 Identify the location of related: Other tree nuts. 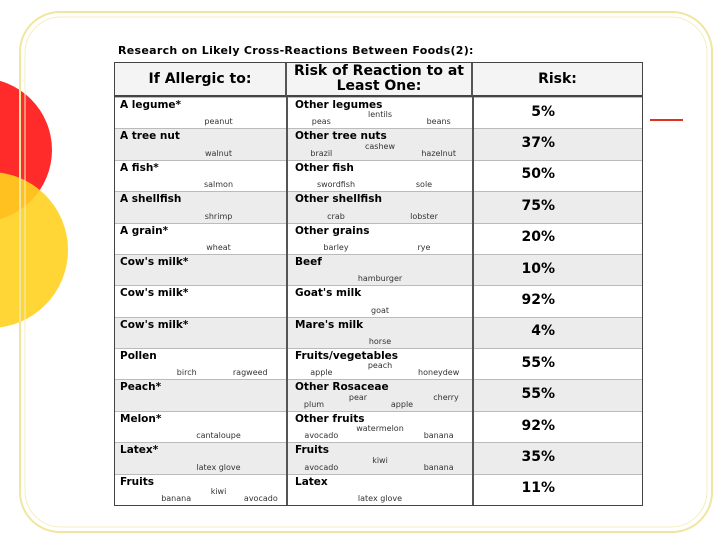
(341, 136).